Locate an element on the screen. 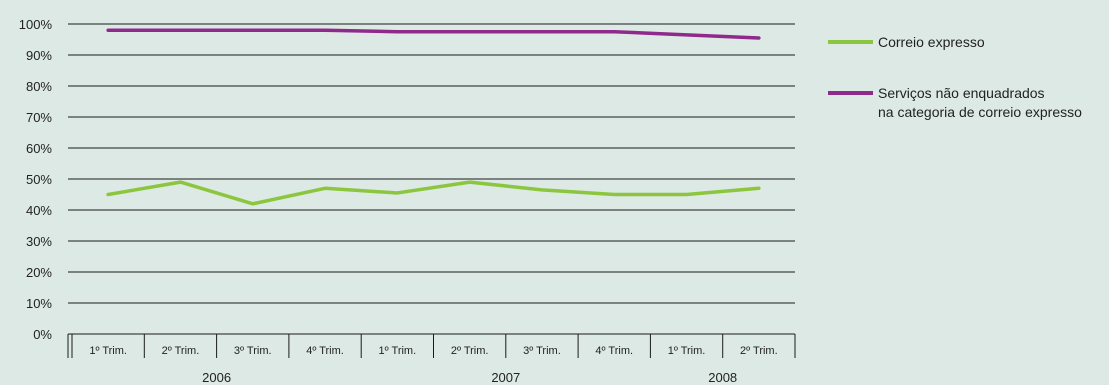  y-tick-label: 100% is located at coordinates (36, 24).